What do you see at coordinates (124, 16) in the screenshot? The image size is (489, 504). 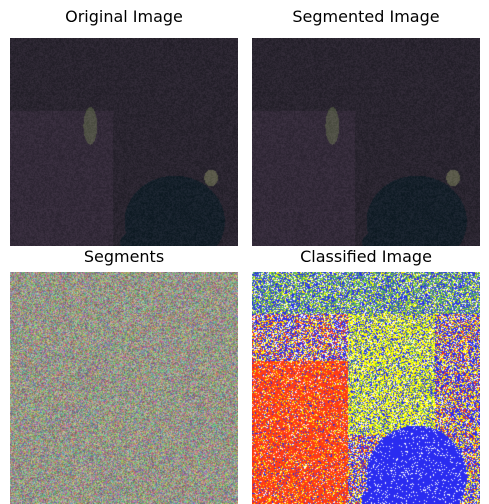 I see `panel-title: Original Image` at bounding box center [124, 16].